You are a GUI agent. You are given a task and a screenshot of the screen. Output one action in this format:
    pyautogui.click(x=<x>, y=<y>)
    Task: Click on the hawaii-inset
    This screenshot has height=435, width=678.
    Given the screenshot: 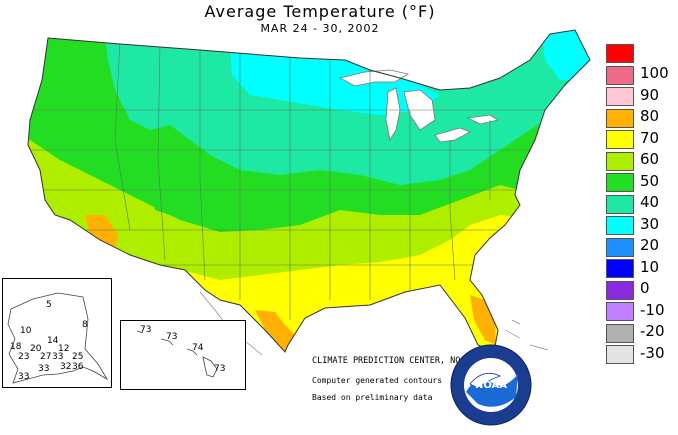 What is the action you would take?
    pyautogui.click(x=183, y=355)
    